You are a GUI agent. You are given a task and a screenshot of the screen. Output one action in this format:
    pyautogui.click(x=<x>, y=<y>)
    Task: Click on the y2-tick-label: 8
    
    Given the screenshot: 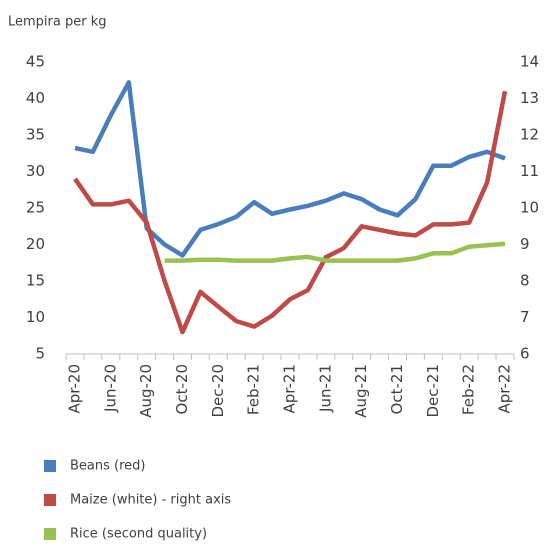 What is the action you would take?
    pyautogui.click(x=525, y=281)
    